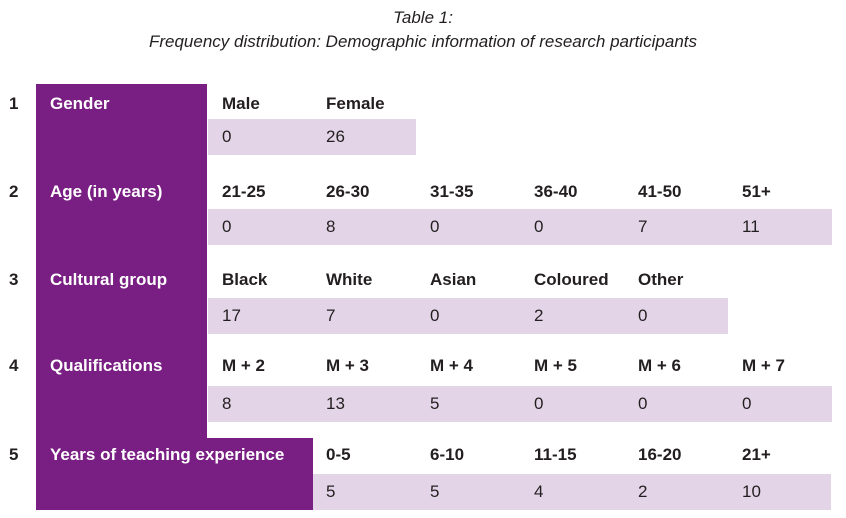 This screenshot has height=518, width=846. Describe the element at coordinates (520, 404) in the screenshot. I see `value-band-qualifications` at that location.